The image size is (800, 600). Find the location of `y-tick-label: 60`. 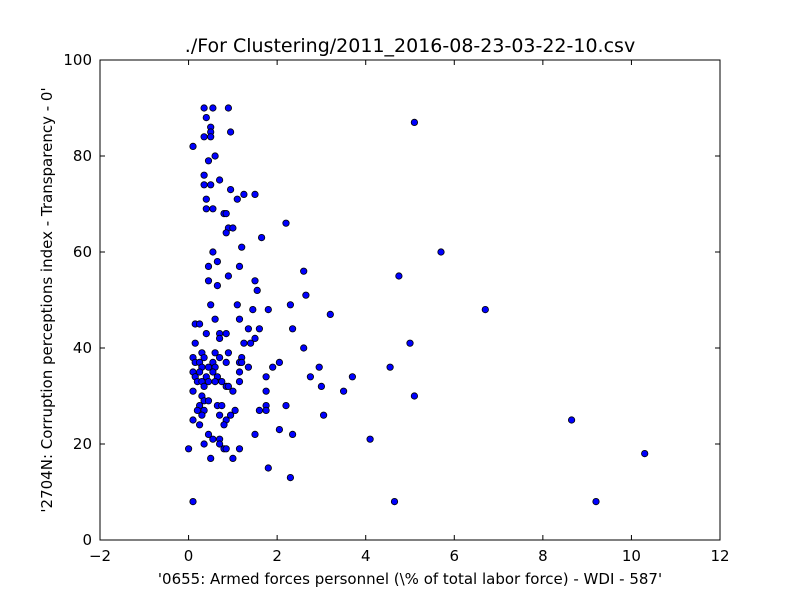

y-tick-label: 60 is located at coordinates (82, 252).